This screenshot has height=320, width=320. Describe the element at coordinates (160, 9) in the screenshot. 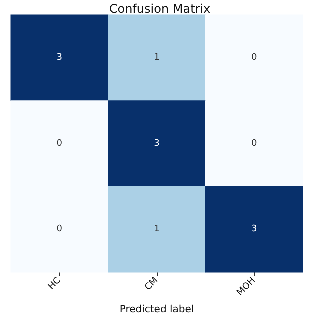

I see `chart-title: Confusion Matrix` at that location.